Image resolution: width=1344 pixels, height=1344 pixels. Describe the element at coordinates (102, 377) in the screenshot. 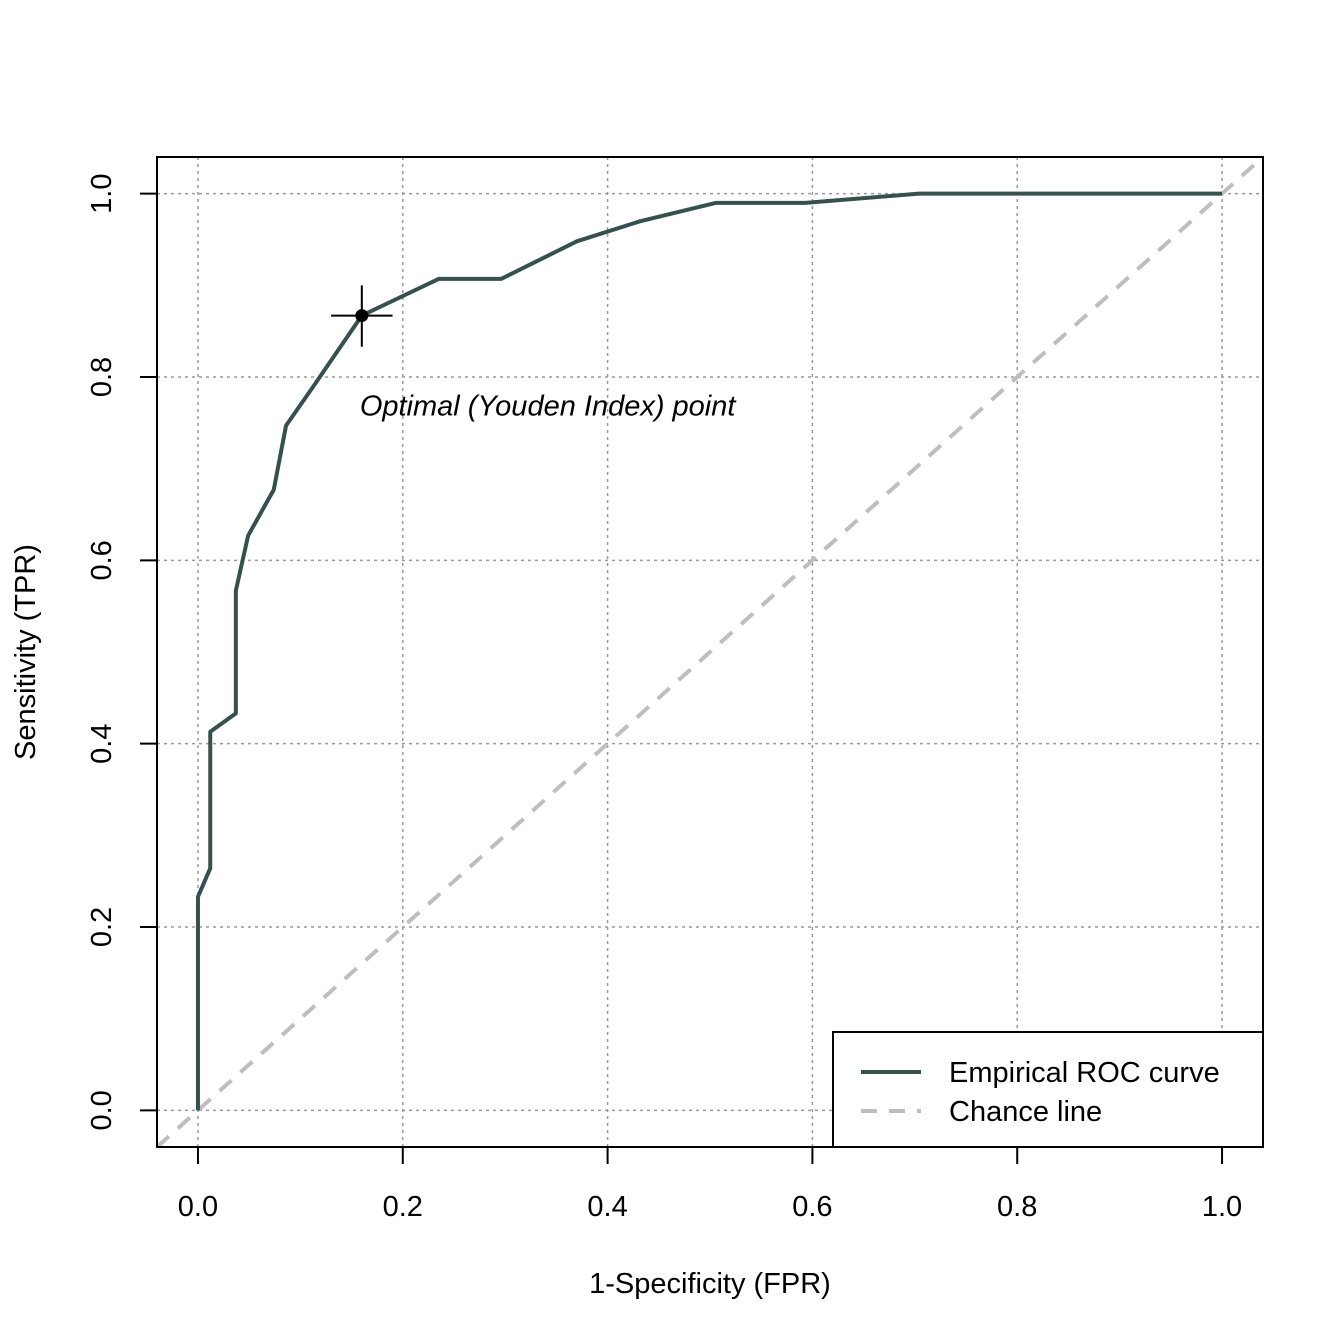

I see `y-tick-label: 0.8` at that location.